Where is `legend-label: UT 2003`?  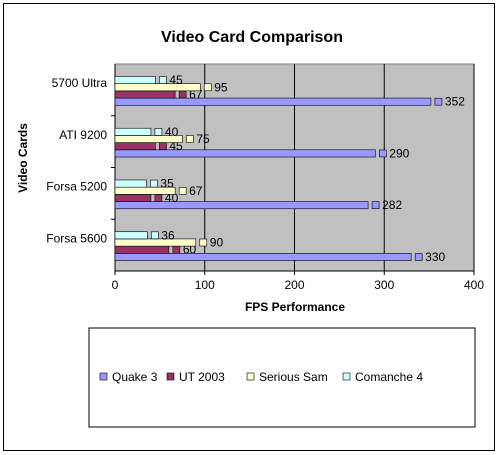
legend-label: UT 2003 is located at coordinates (202, 377).